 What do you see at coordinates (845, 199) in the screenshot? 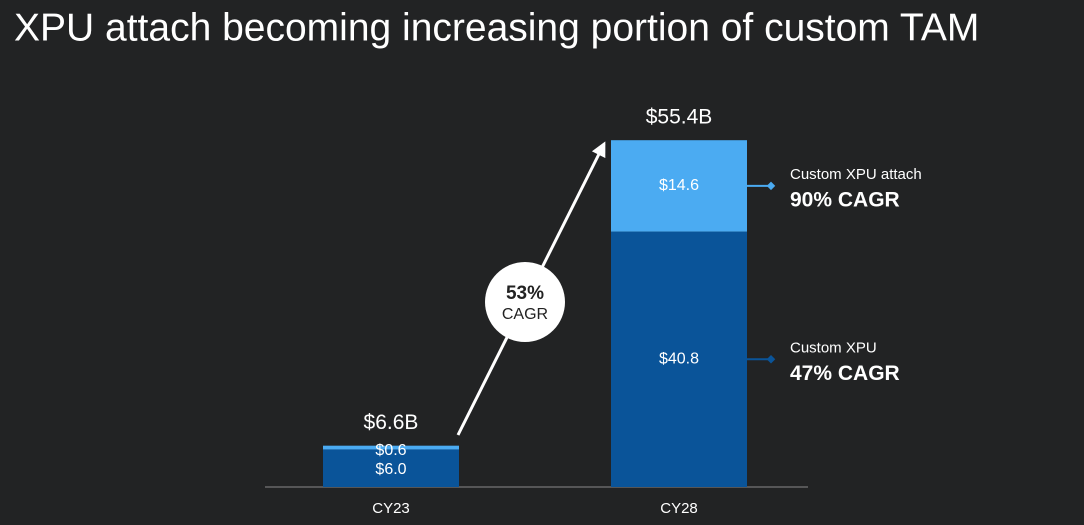
I see `legend-cagr: 90% CAGR` at bounding box center [845, 199].